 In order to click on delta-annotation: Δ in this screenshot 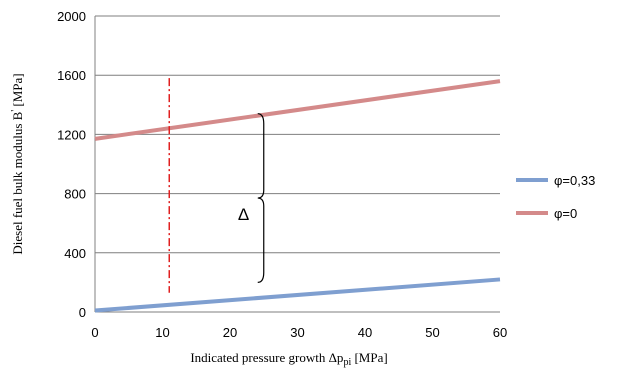, I will do `click(243, 214)`.